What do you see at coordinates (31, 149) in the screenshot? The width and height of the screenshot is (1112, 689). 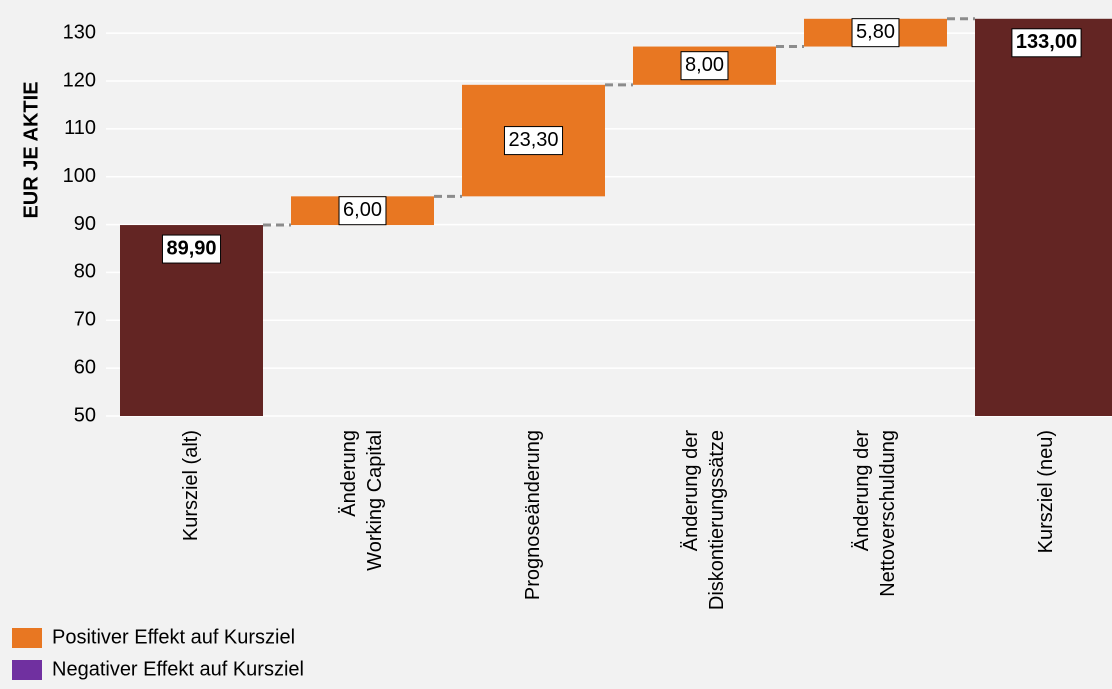 I see `y-axis-title: EUR JE AKTIE` at bounding box center [31, 149].